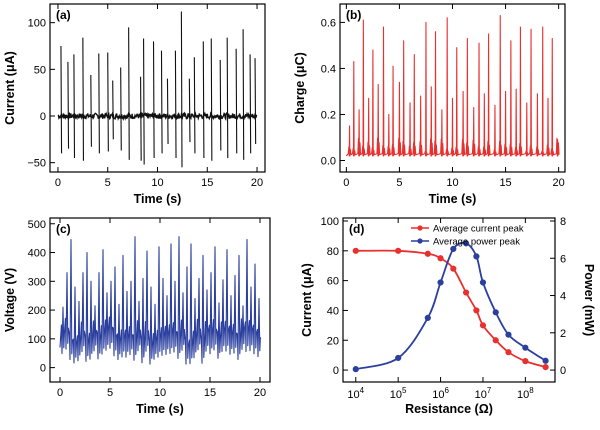  I want to click on panel-b-xtick-label: 0, so click(346, 183).